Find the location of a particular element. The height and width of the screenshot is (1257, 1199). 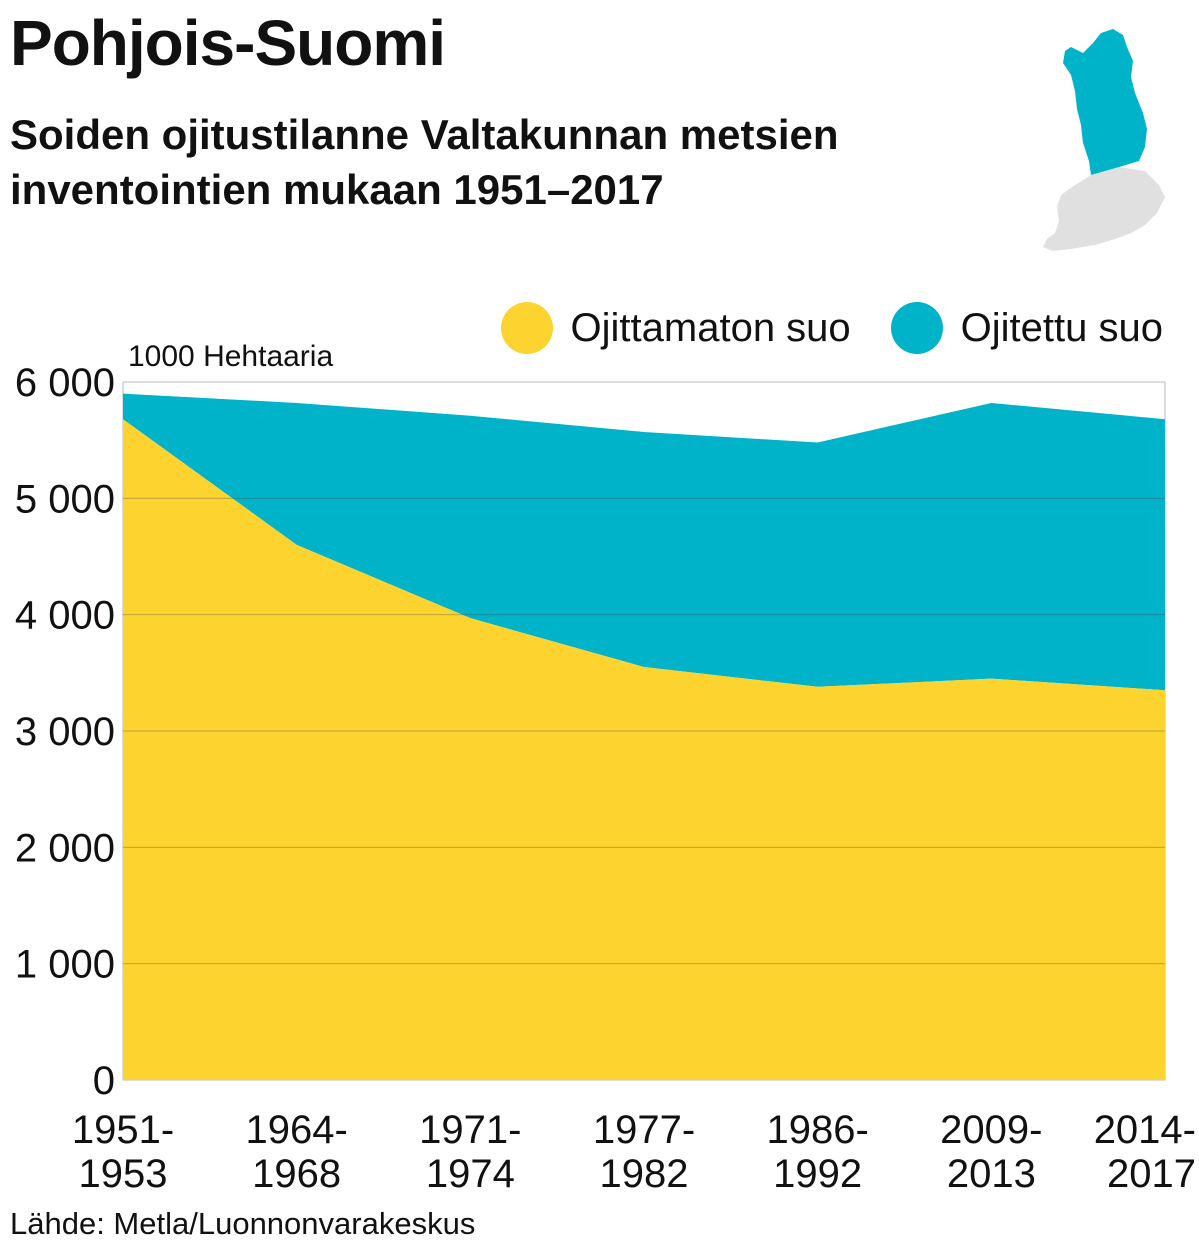

chart-title: Pohjois-Suomi is located at coordinates (228, 43).